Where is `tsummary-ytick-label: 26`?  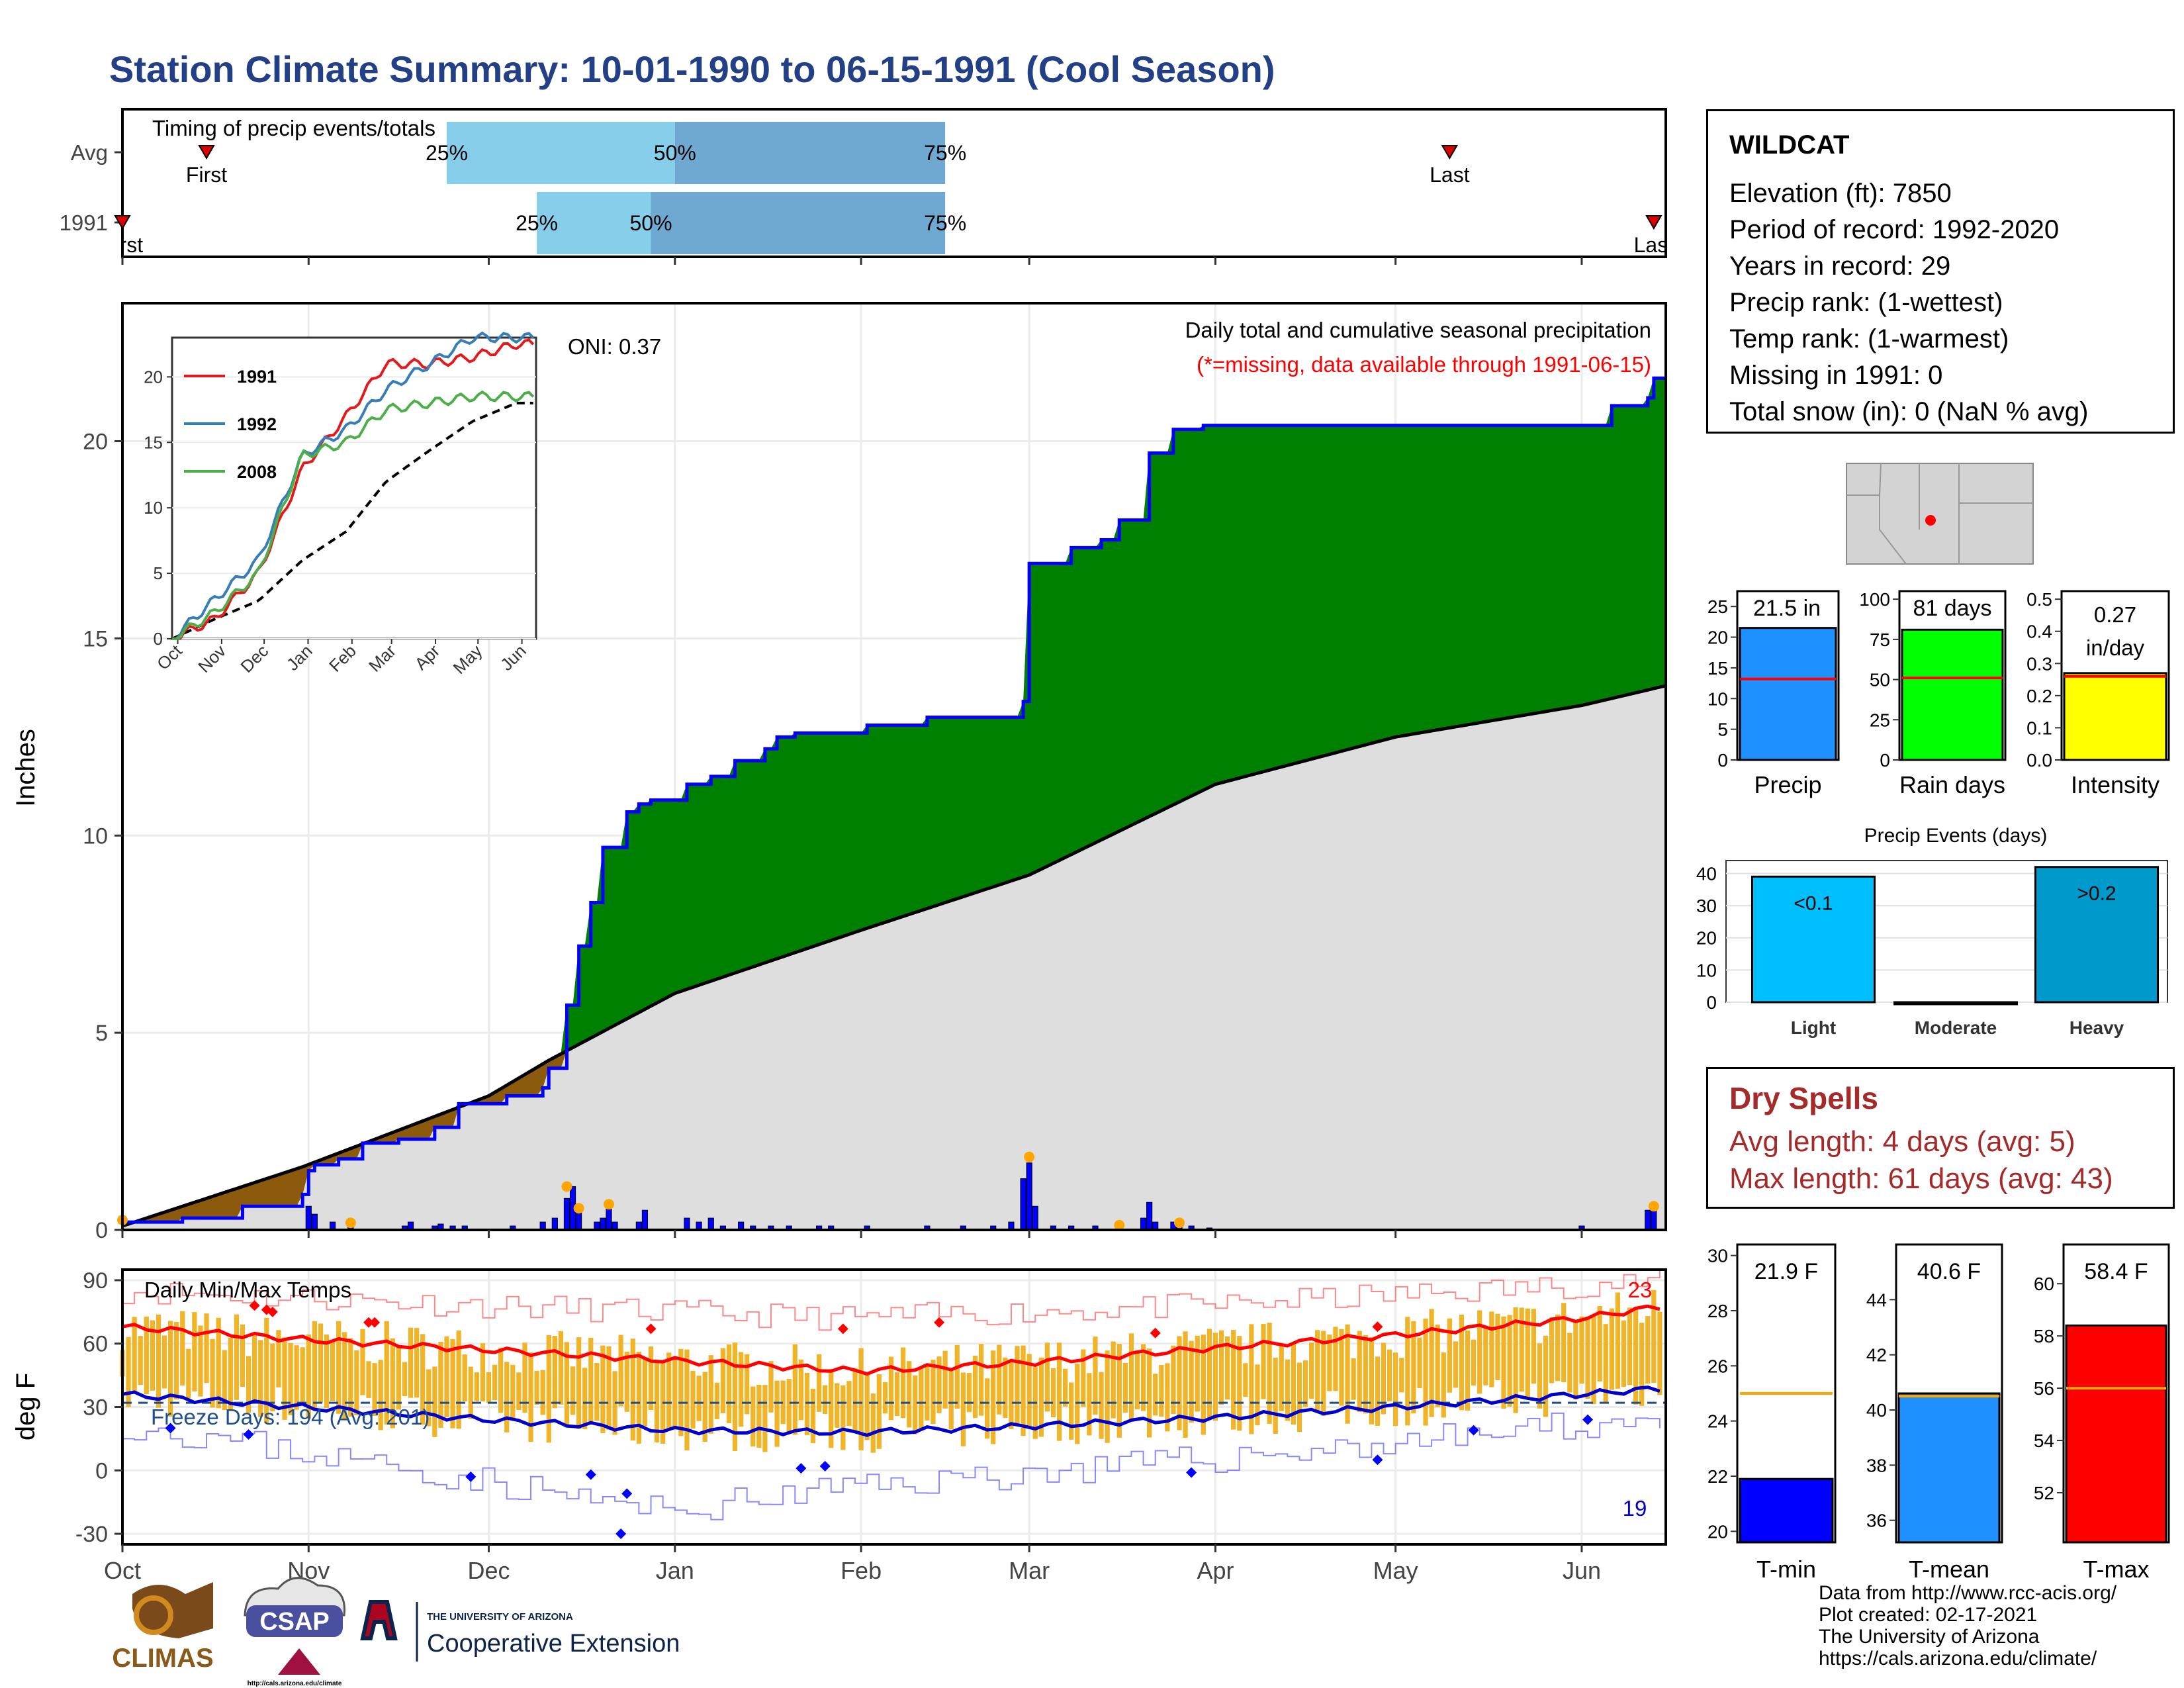 tsummary-ytick-label: 26 is located at coordinates (1718, 1366).